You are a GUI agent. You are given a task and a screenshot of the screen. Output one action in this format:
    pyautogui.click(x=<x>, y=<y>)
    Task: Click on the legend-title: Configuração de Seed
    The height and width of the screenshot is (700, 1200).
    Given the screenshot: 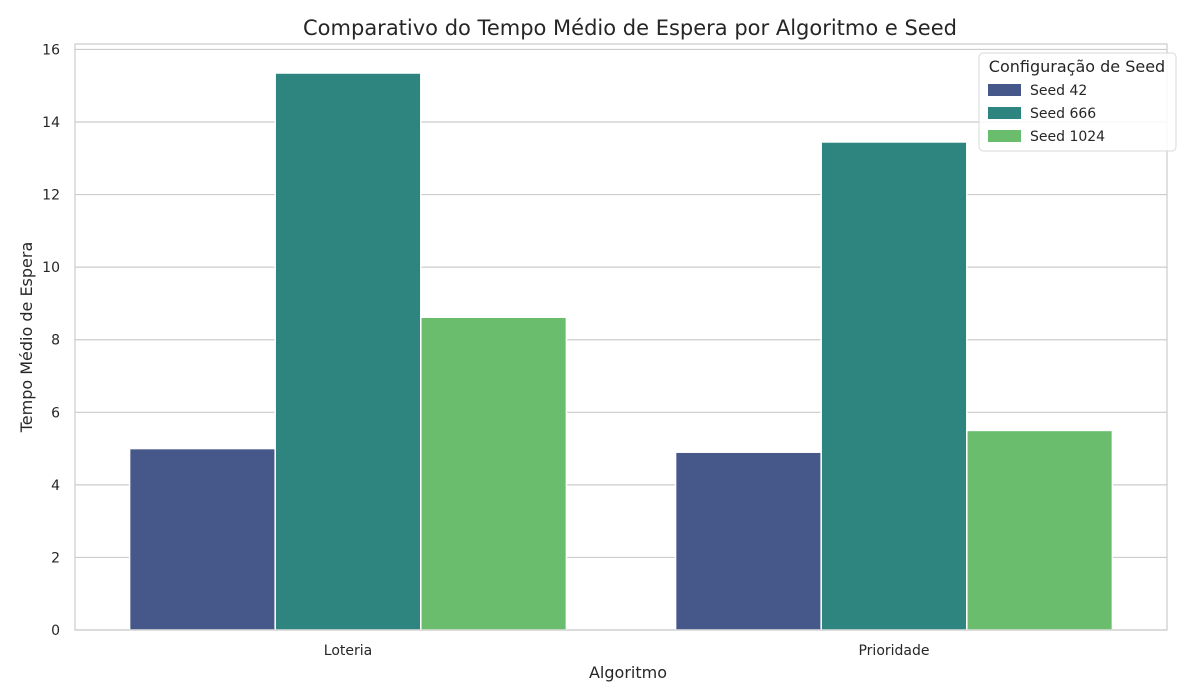 What is the action you would take?
    pyautogui.click(x=1077, y=66)
    